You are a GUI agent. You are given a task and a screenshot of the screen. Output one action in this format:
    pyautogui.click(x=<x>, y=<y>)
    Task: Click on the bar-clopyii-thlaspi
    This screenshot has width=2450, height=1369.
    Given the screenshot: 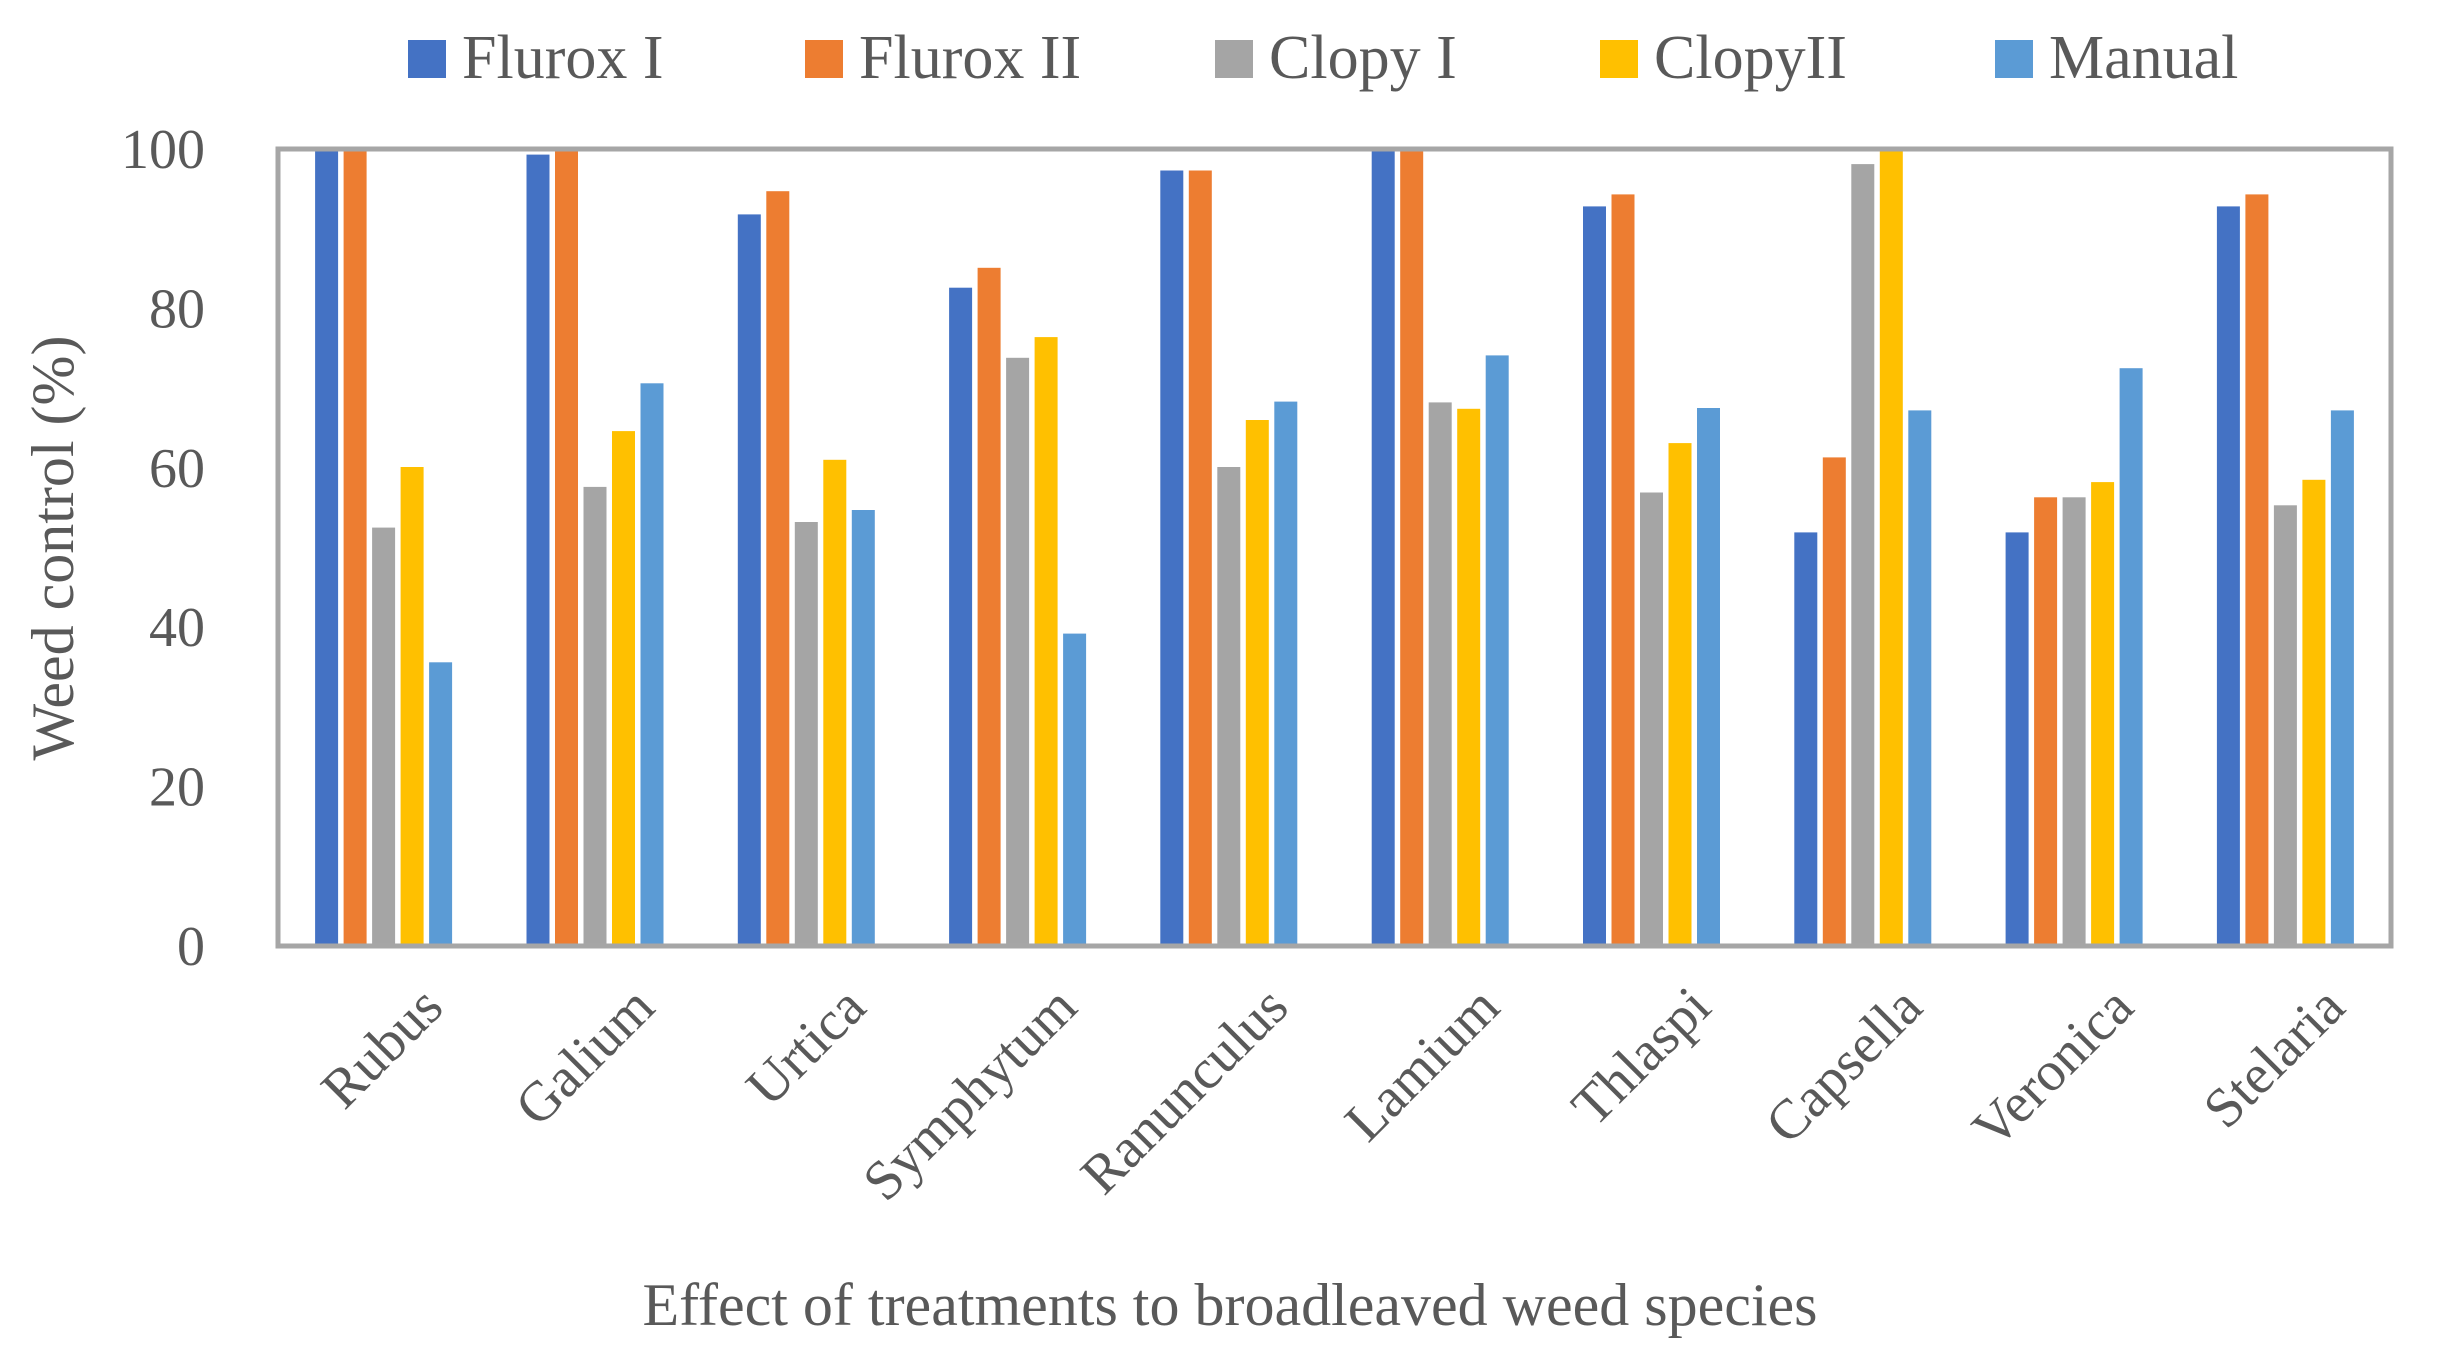 What is the action you would take?
    pyautogui.click(x=1680, y=694)
    